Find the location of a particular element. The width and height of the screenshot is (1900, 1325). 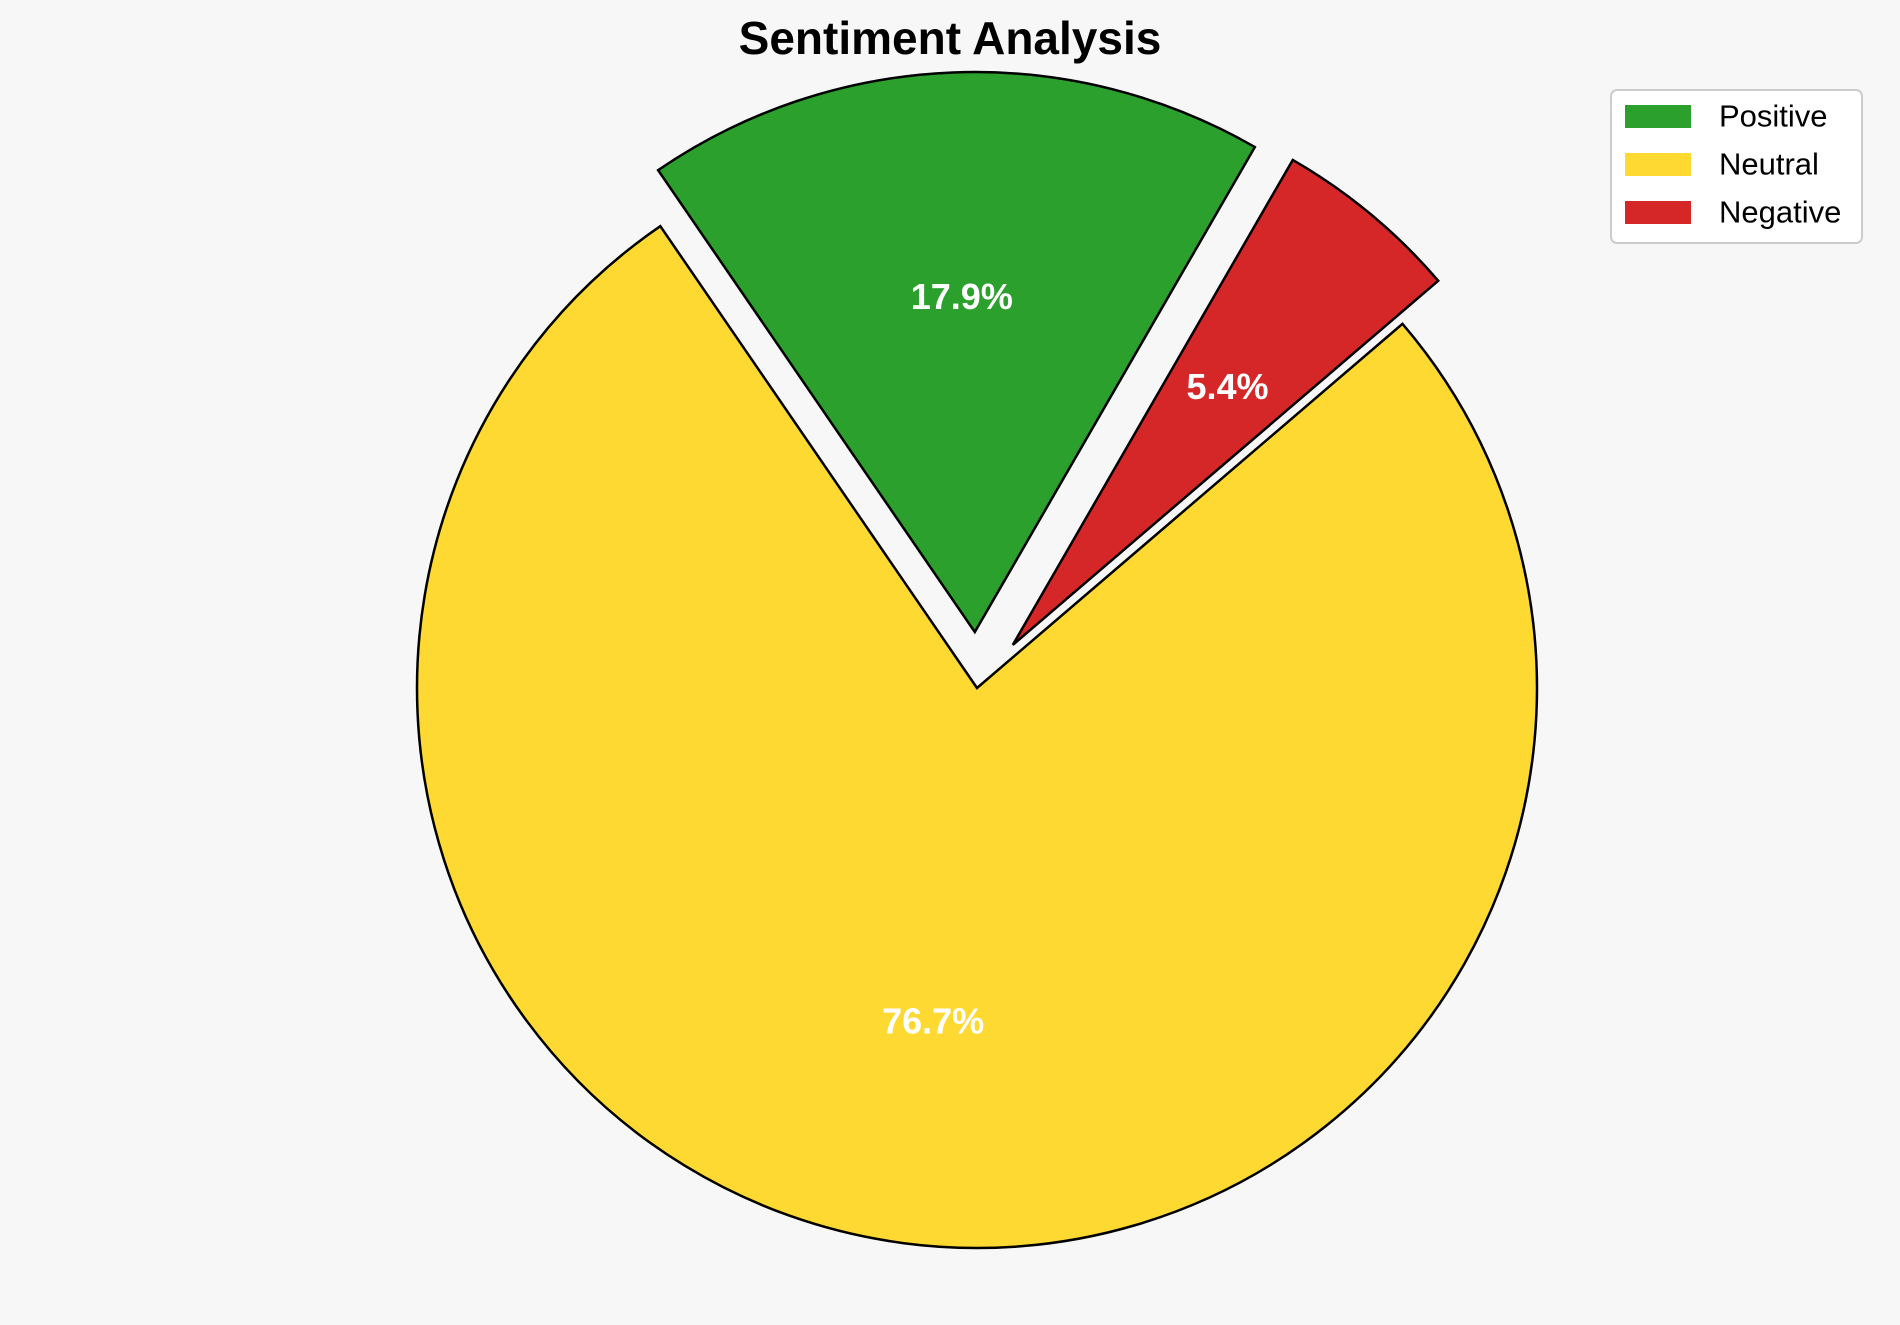

legend-swatch-positive is located at coordinates (1658, 116).